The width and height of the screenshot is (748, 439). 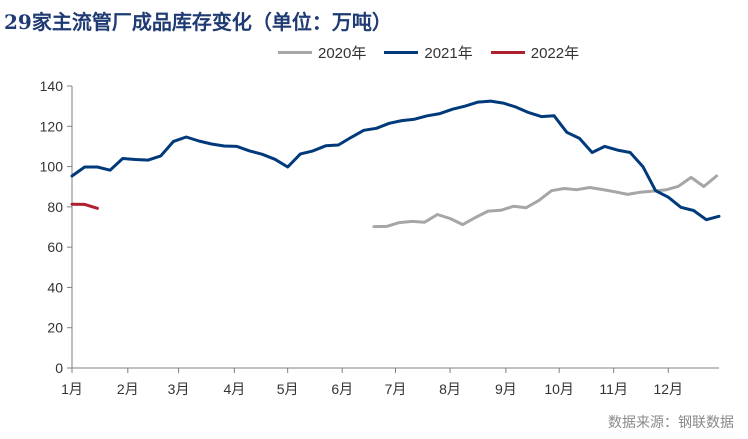 I want to click on legend-label-2022: 2022年, so click(x=555, y=53).